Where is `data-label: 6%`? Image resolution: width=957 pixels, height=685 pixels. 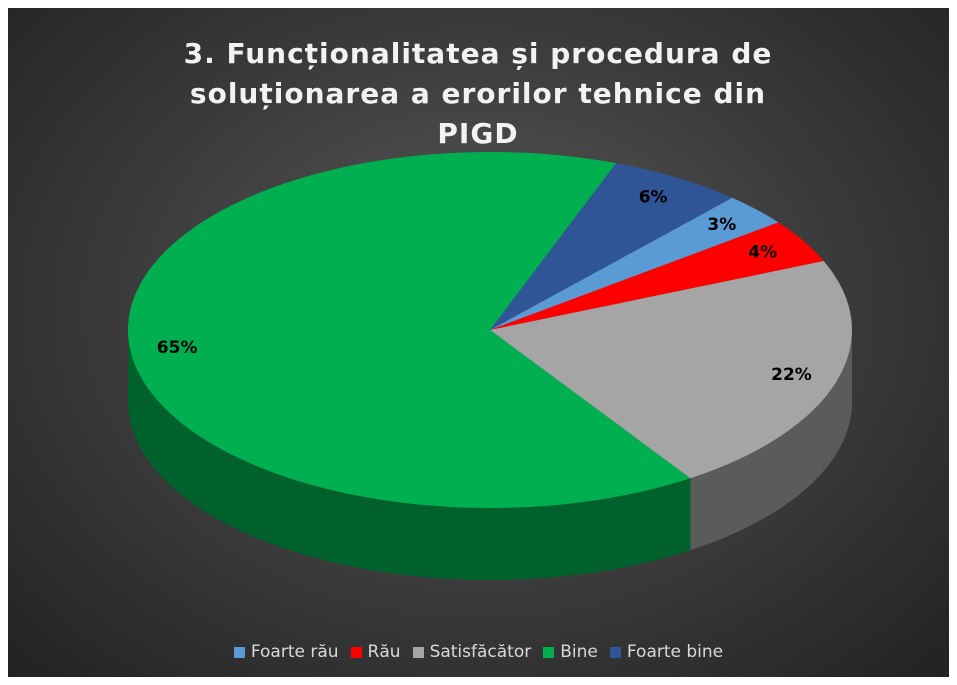 data-label: 6% is located at coordinates (653, 198).